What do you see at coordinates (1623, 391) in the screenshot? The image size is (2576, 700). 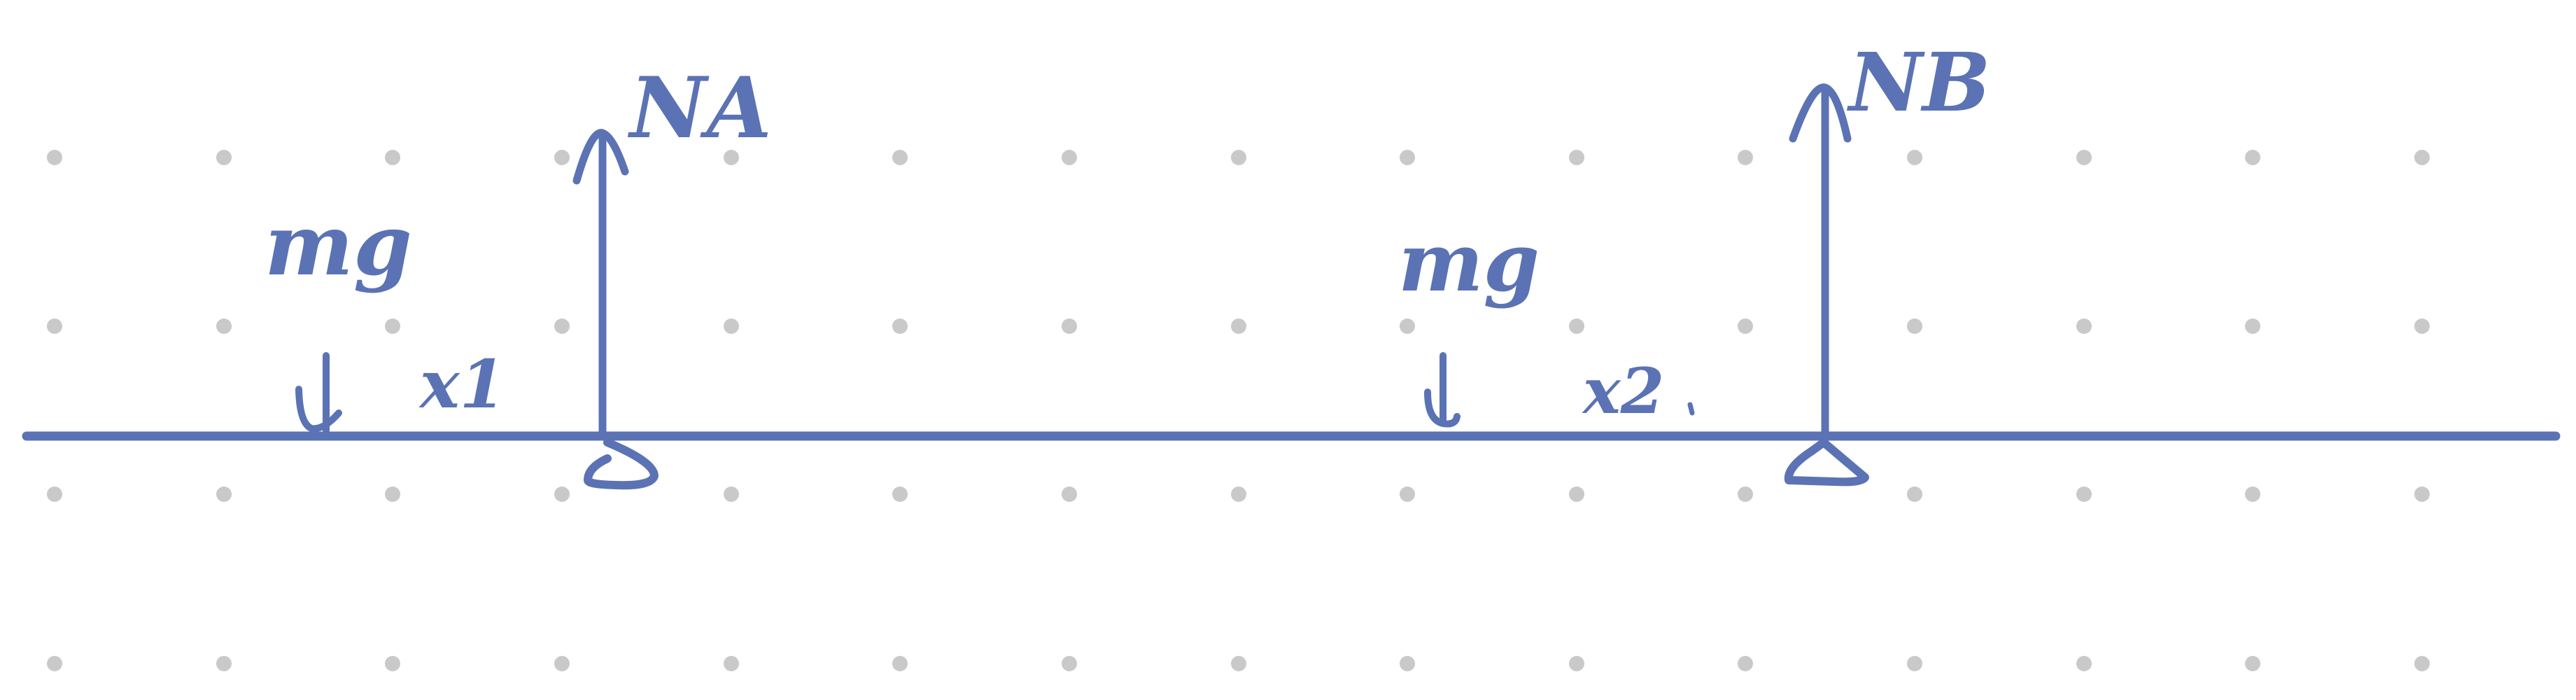 I see `label-x2: x2` at bounding box center [1623, 391].